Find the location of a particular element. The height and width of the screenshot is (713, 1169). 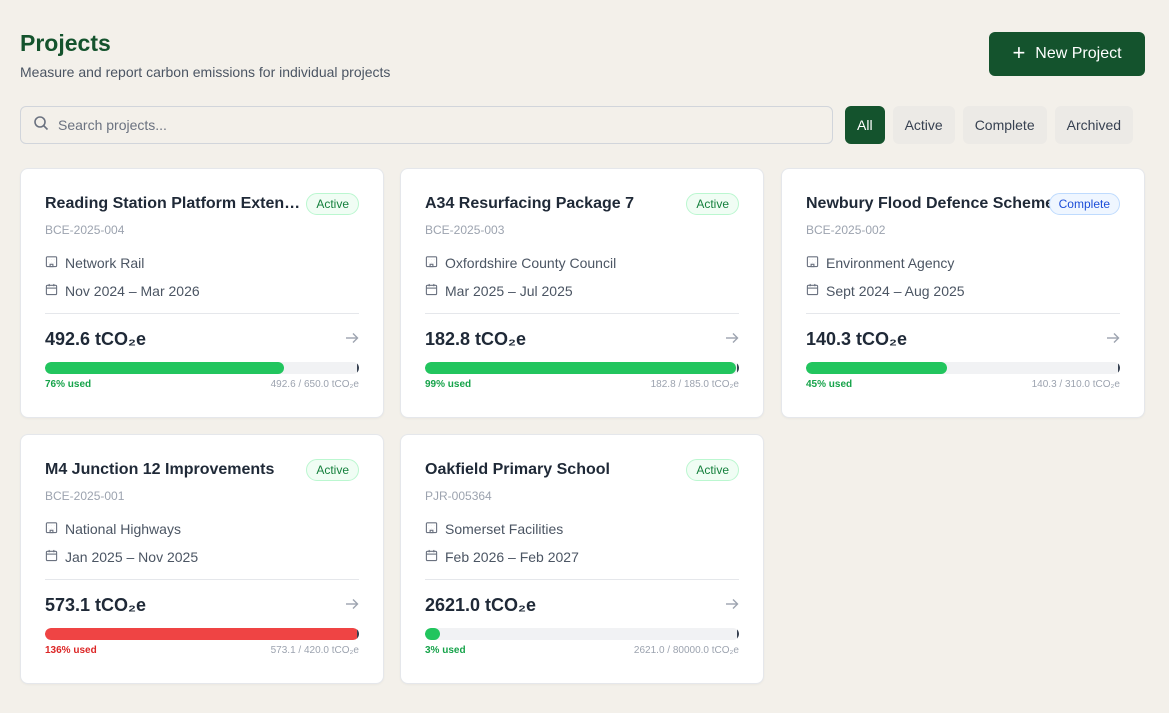

client-row: Oxfordshire County Council is located at coordinates (520, 263).